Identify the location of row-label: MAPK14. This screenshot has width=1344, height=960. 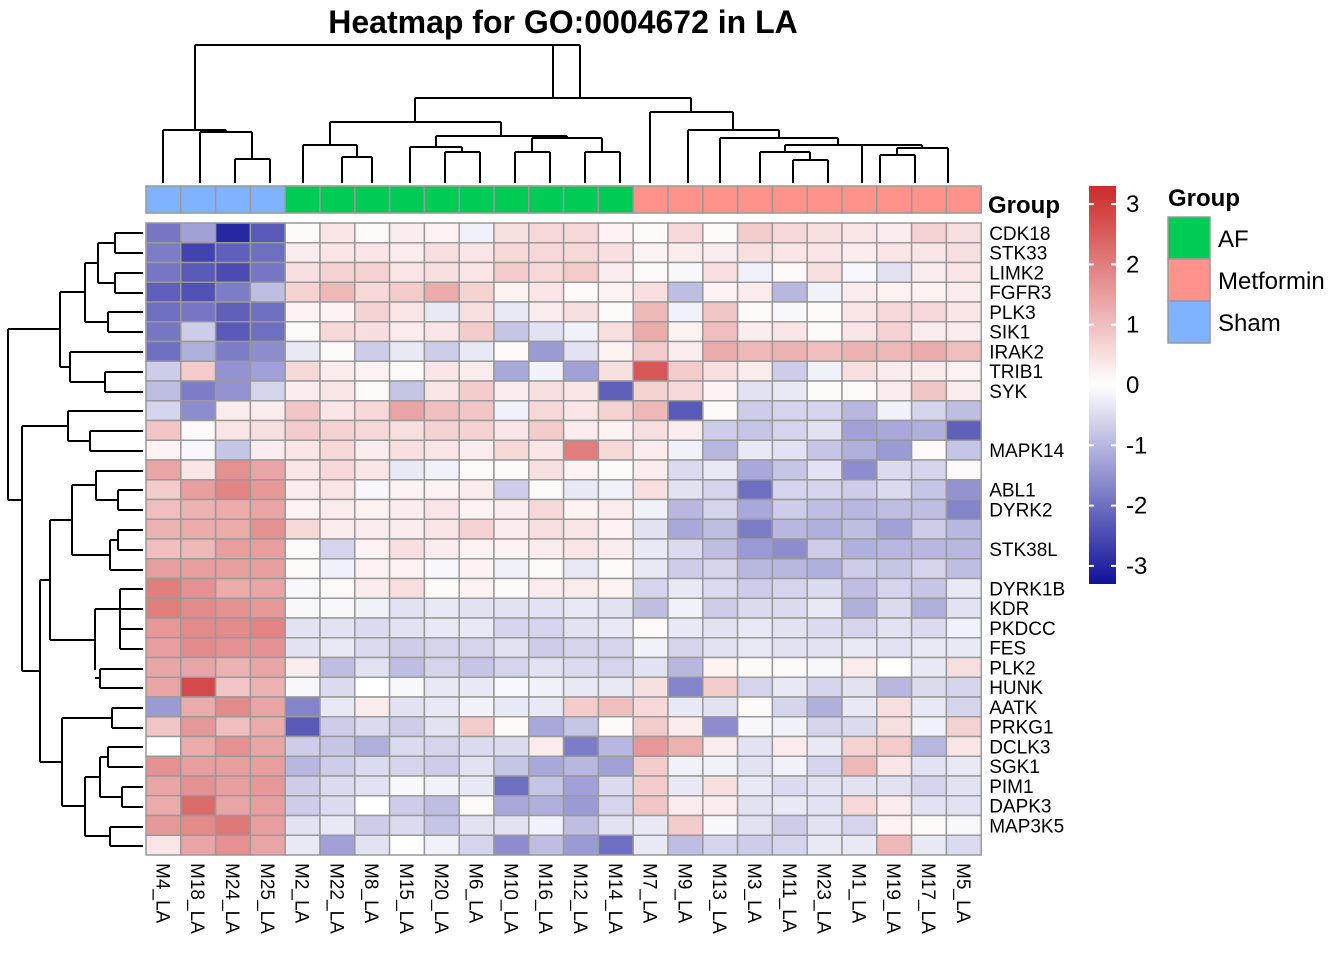
(1026, 451).